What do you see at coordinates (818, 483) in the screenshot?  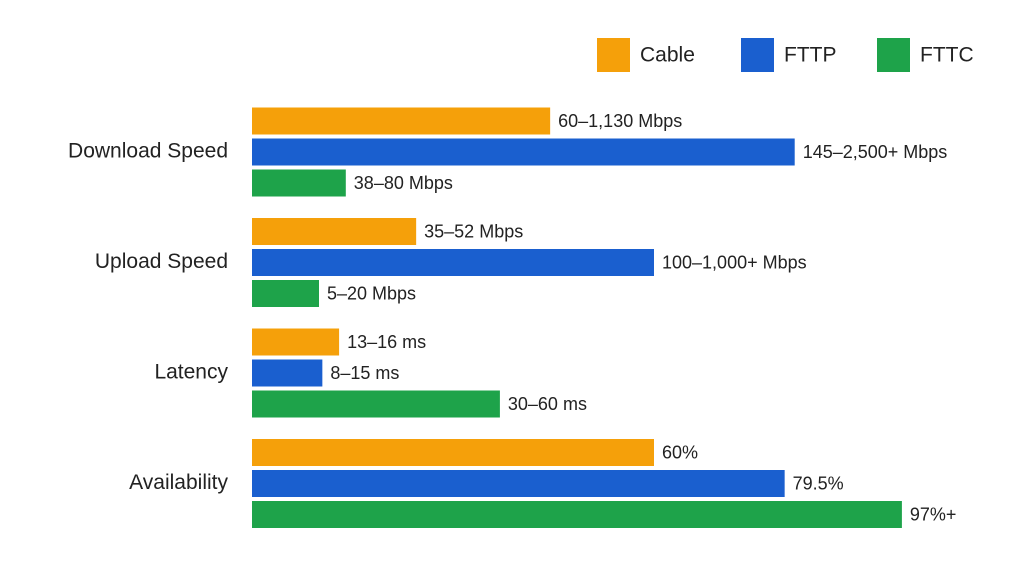 I see `value-label: 79.5%` at bounding box center [818, 483].